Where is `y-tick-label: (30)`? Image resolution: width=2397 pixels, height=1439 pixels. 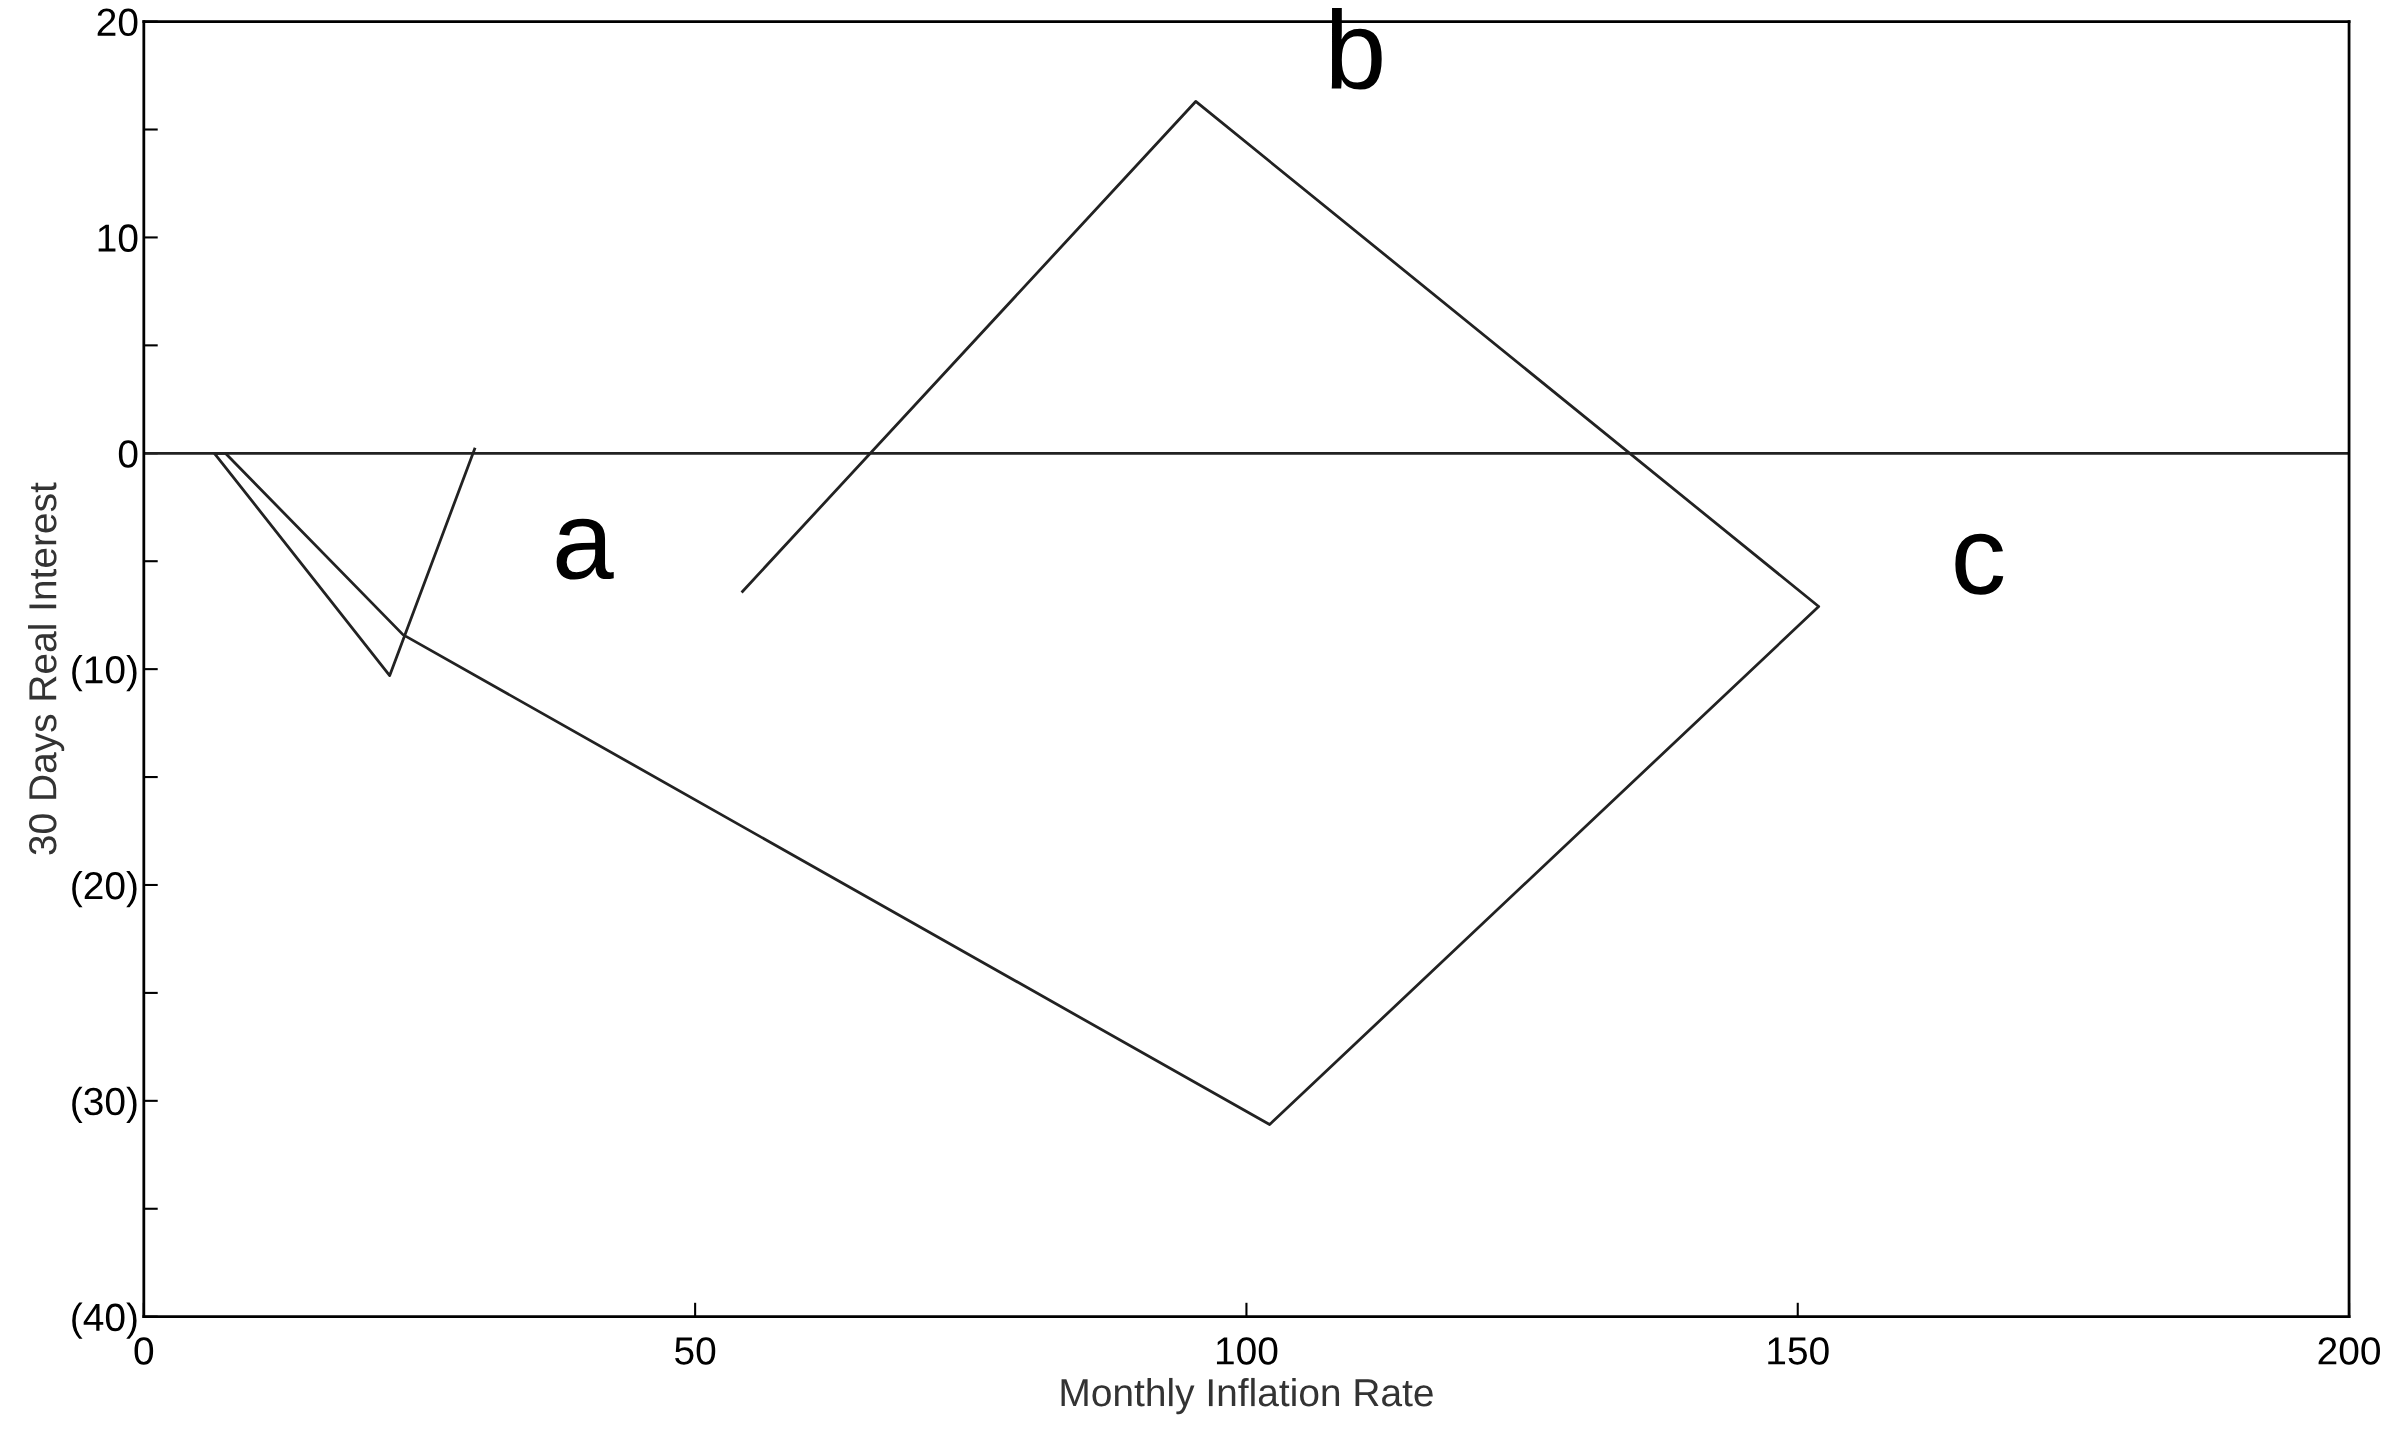
y-tick-label: (30) is located at coordinates (104, 1104).